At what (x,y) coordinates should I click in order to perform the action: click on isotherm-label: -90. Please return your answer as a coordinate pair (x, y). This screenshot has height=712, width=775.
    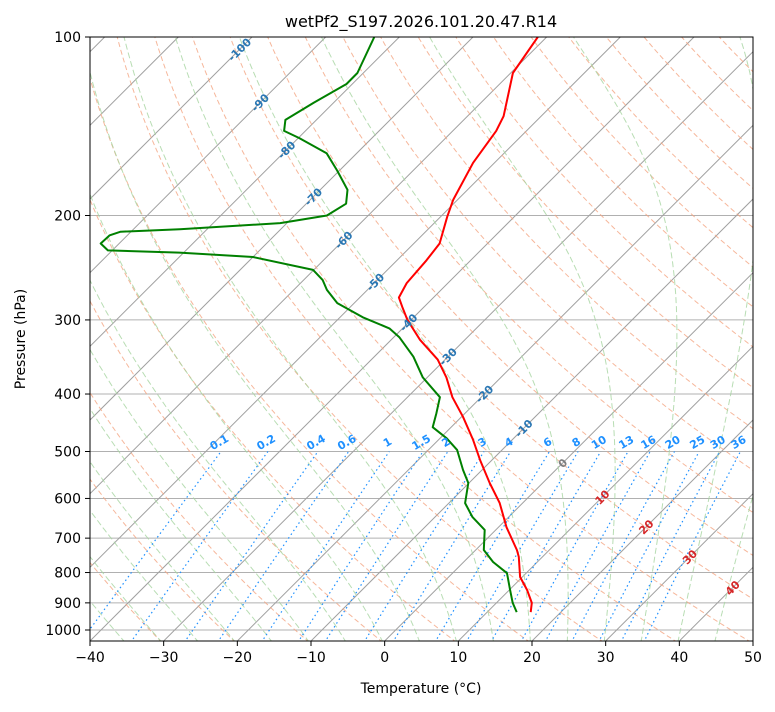
    Looking at the image, I should click on (260, 102).